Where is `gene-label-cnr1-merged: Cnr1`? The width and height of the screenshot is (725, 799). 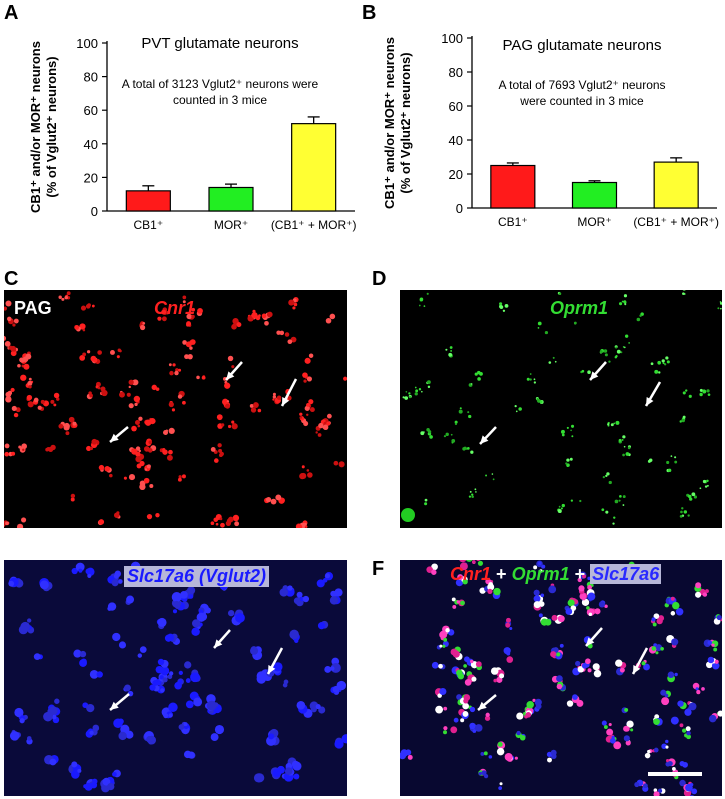
gene-label-cnr1-merged: Cnr1 is located at coordinates (471, 574).